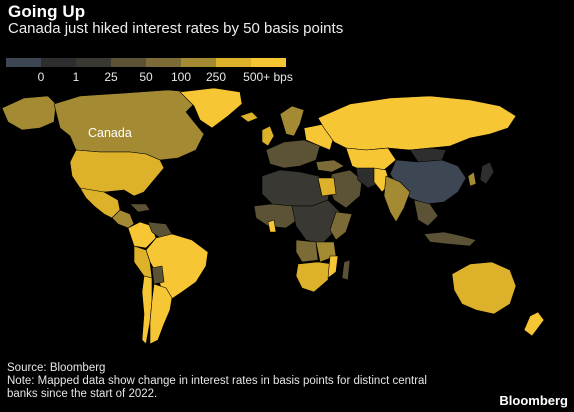  I want to click on legend-label-1: 1, so click(76, 77).